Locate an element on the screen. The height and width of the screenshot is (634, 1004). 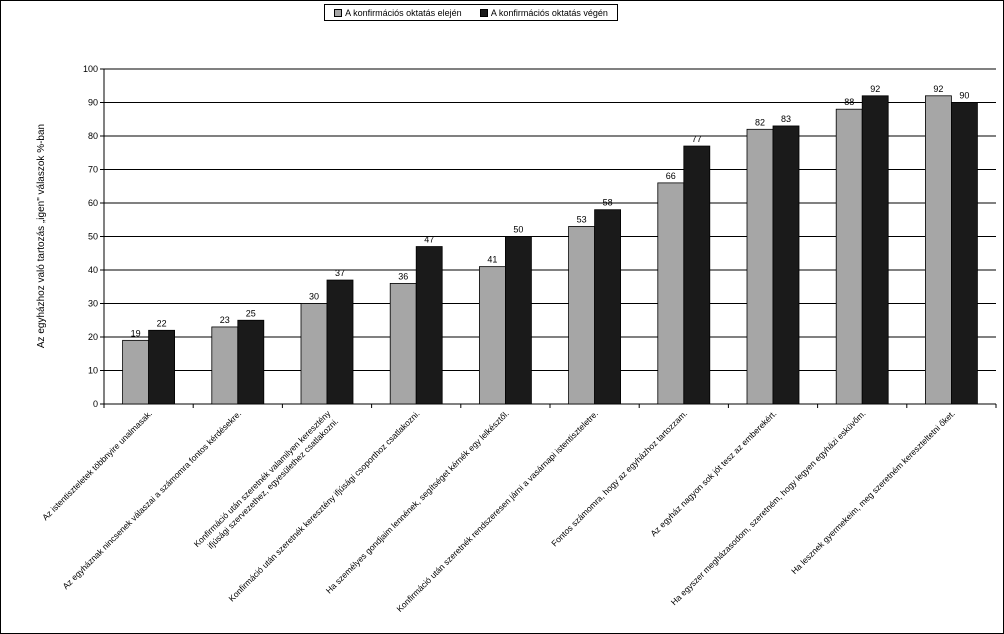
data-label-start: 53 is located at coordinates (582, 219).